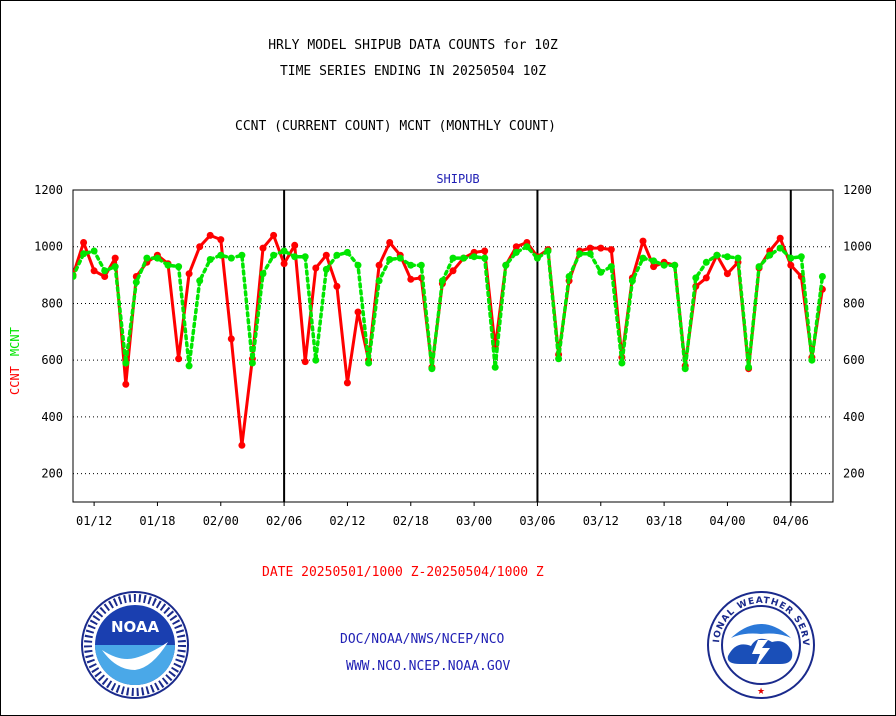  I want to click on y-tick-label-left: 400, so click(52, 417).